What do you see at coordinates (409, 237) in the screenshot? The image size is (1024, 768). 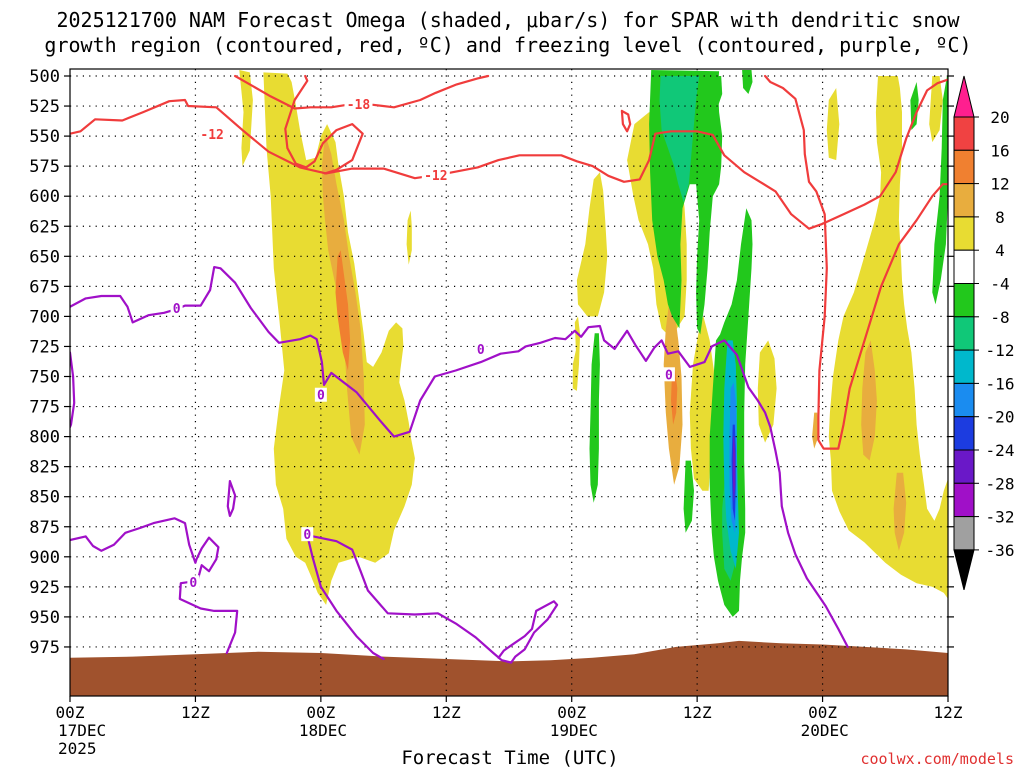 I see `omega-region-w-4-c` at bounding box center [409, 237].